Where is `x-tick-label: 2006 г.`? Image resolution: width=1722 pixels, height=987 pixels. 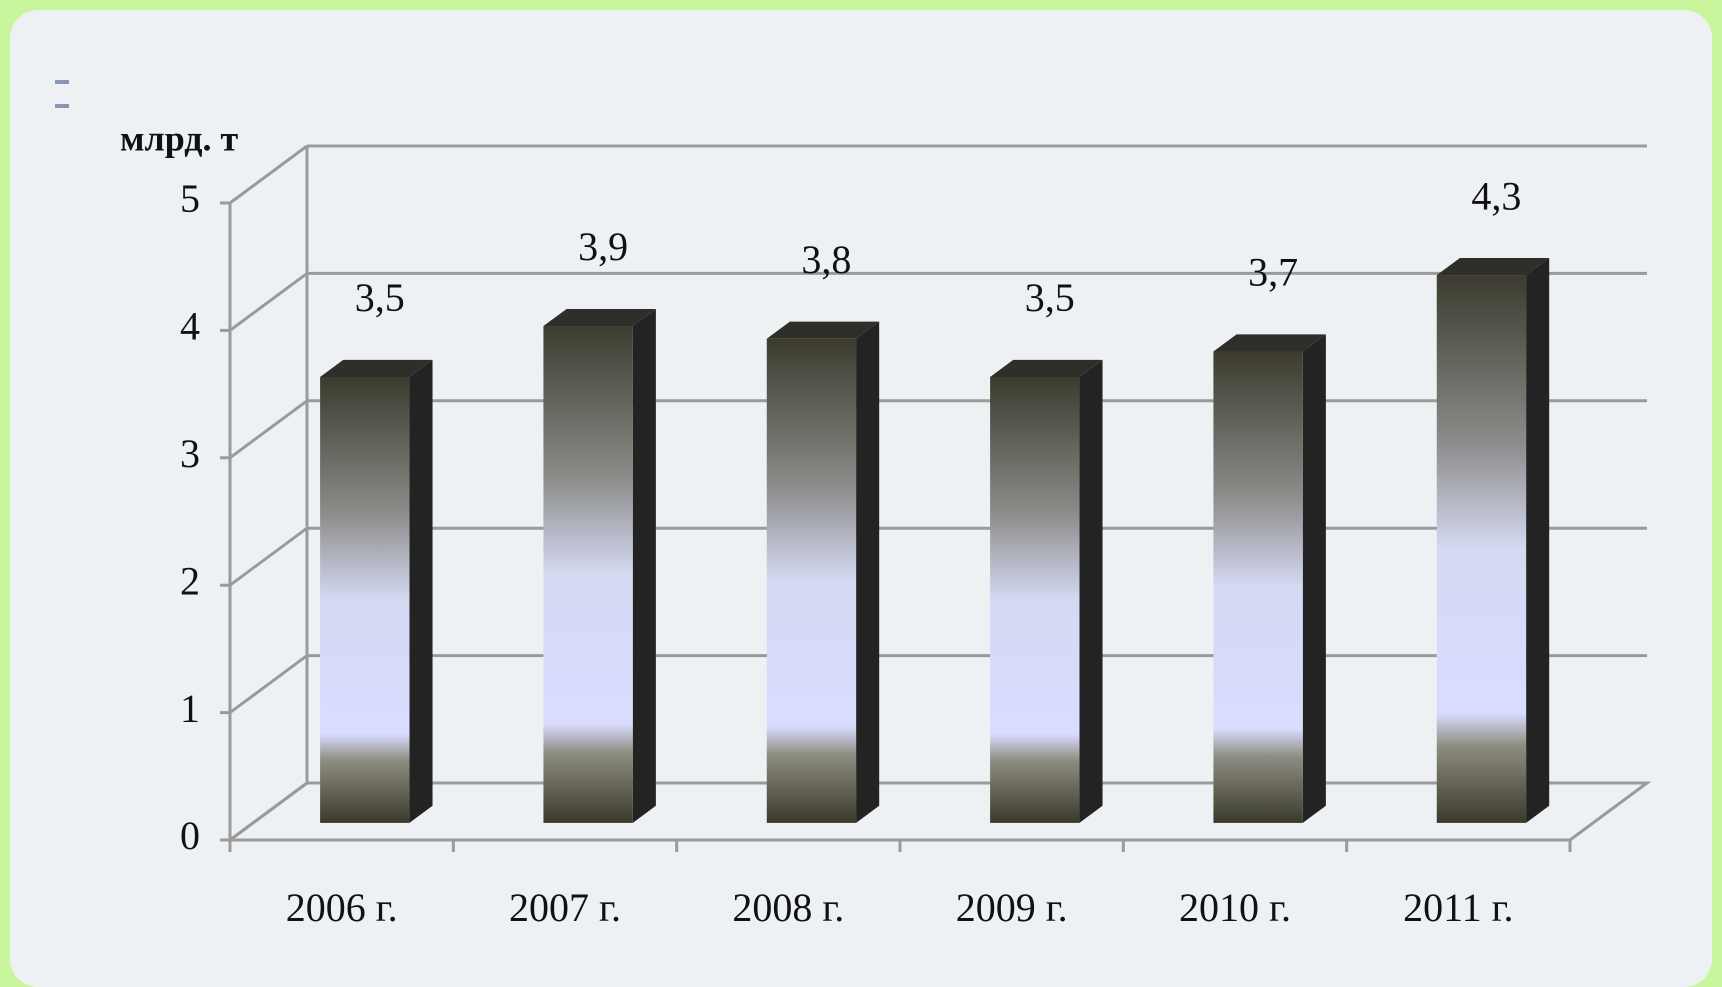 x-tick-label: 2006 г. is located at coordinates (342, 907).